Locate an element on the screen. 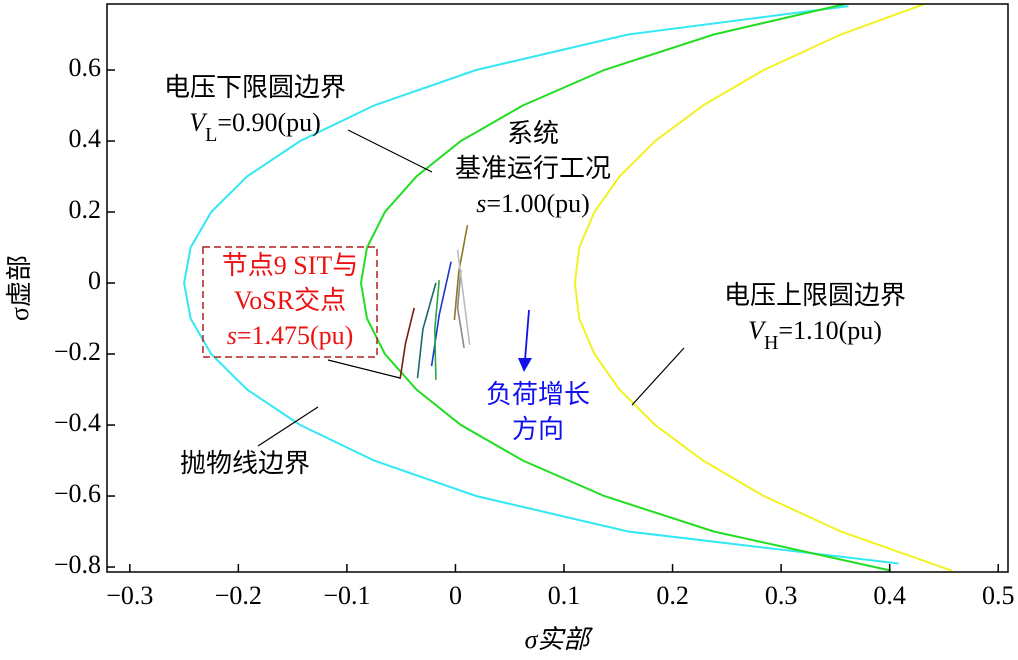 The image size is (1018, 660). annotation-text: VH=1.10(pu) is located at coordinates (815, 335).